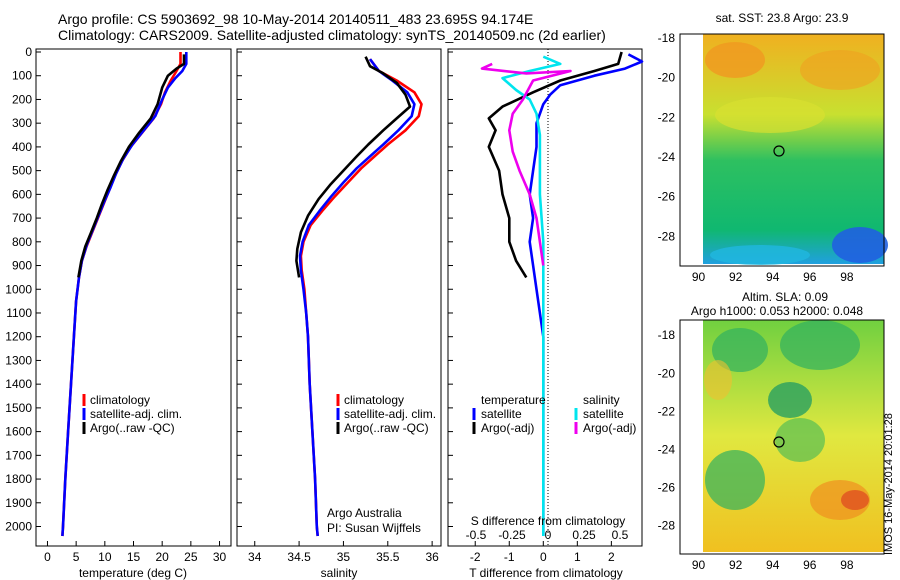 The width and height of the screenshot is (900, 580). Describe the element at coordinates (76, 557) in the screenshot. I see `x-tick-label: 5` at that location.